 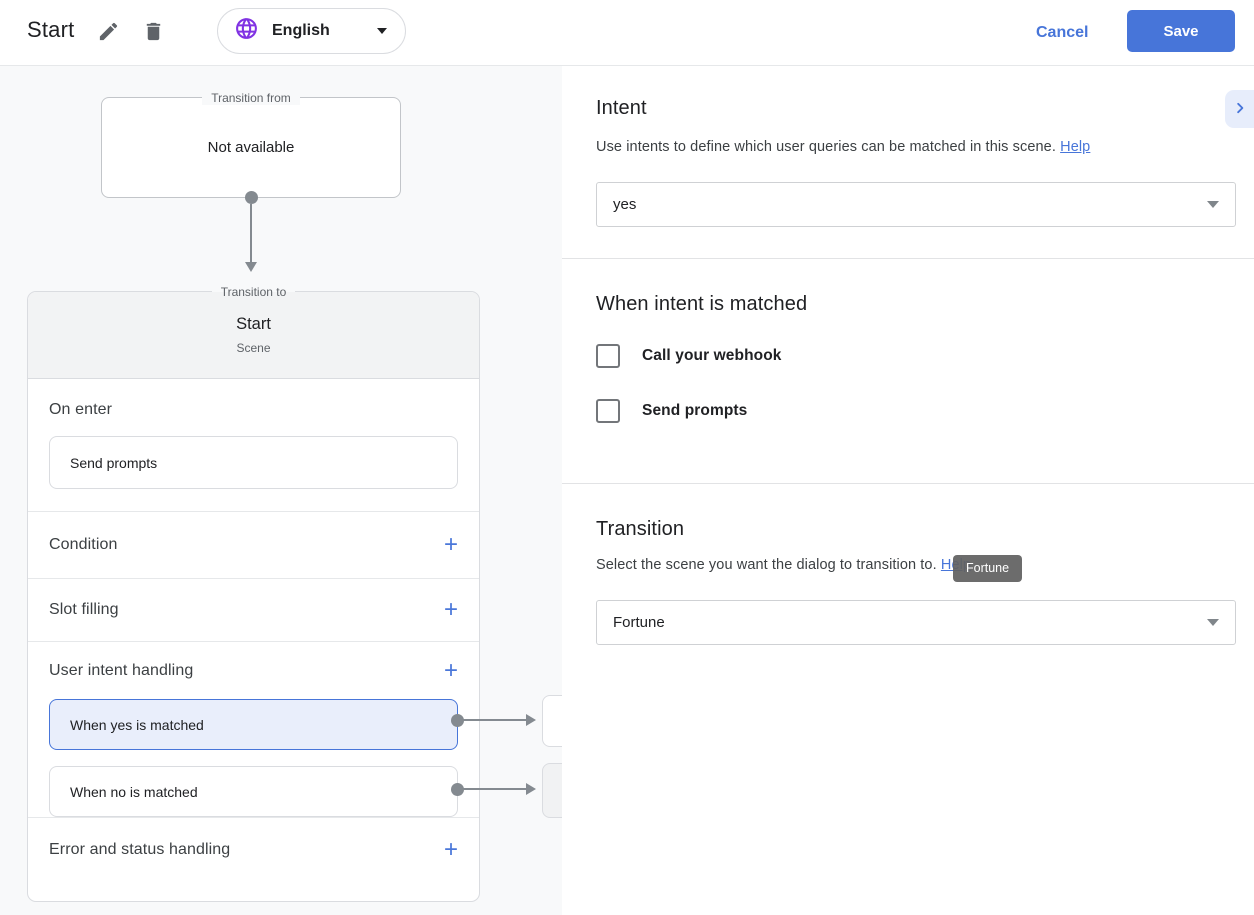 I want to click on error-status-section: Error and status handling +, so click(x=253, y=849).